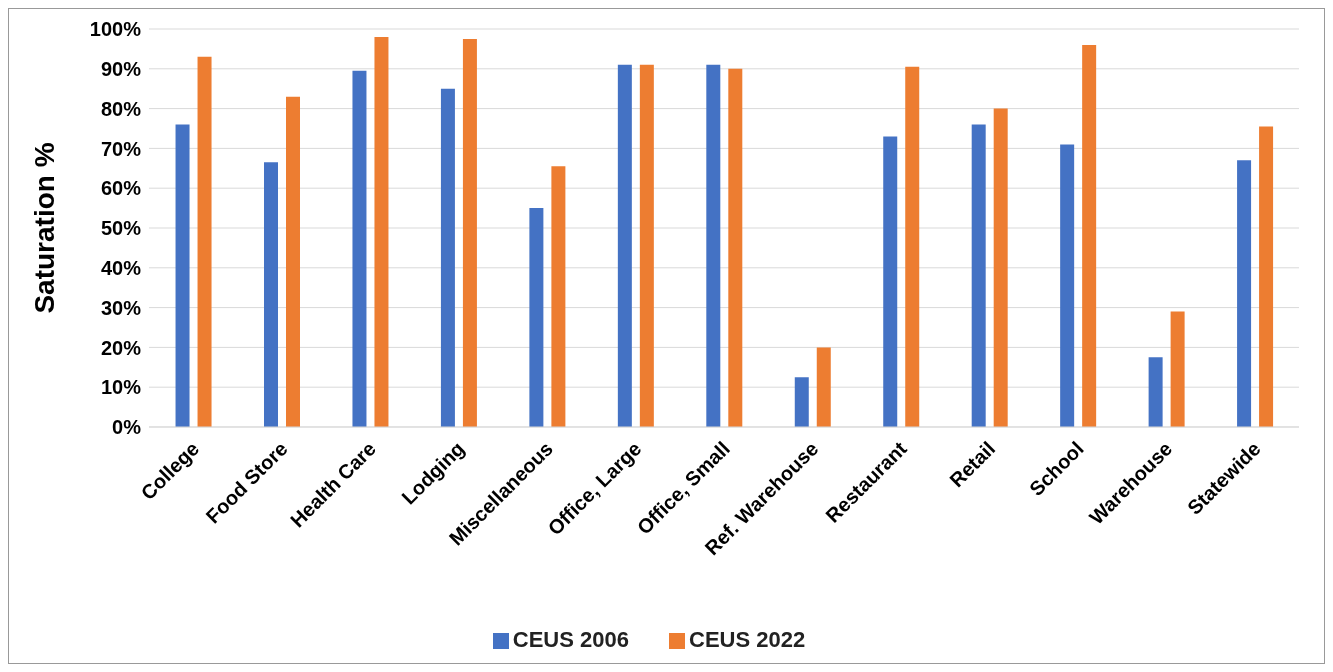  What do you see at coordinates (121, 307) in the screenshot?
I see `y-tick-label: 30%` at bounding box center [121, 307].